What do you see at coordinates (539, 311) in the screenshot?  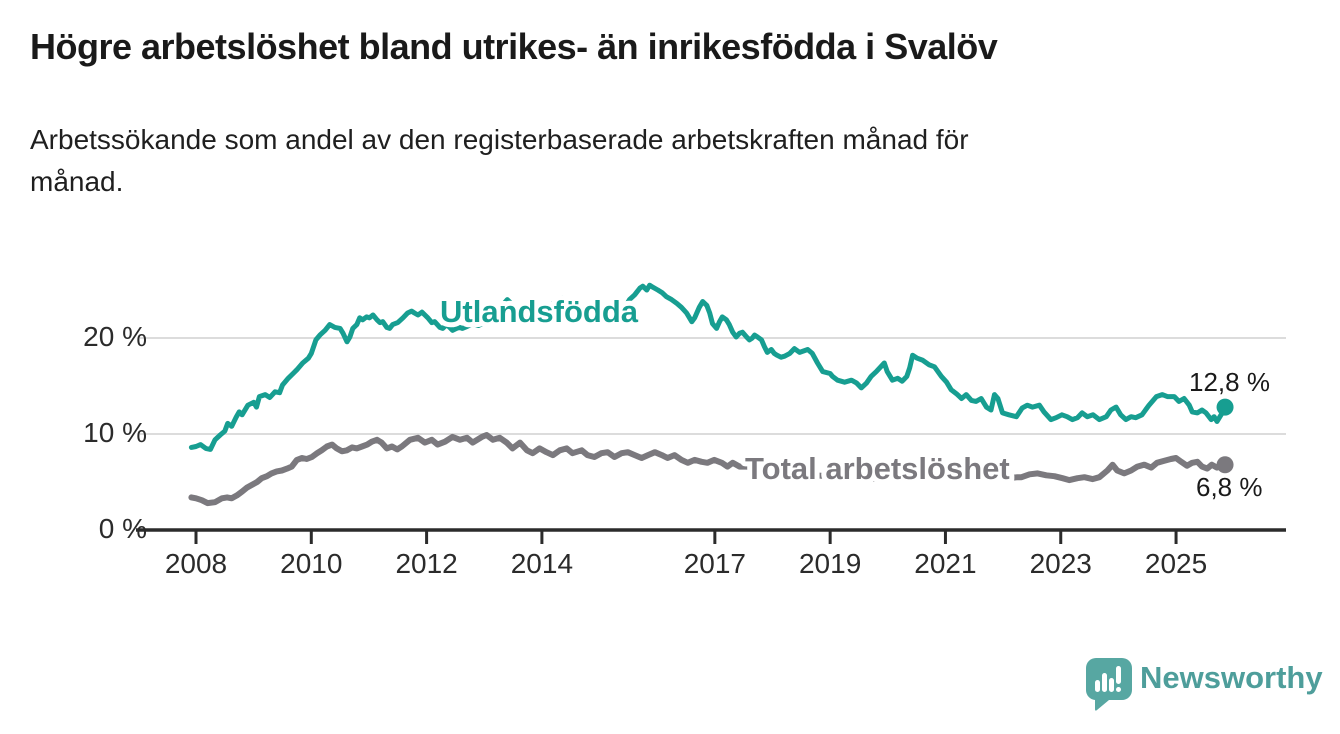 I see `series-label-utlandsfodda: Utlandsfödda` at bounding box center [539, 311].